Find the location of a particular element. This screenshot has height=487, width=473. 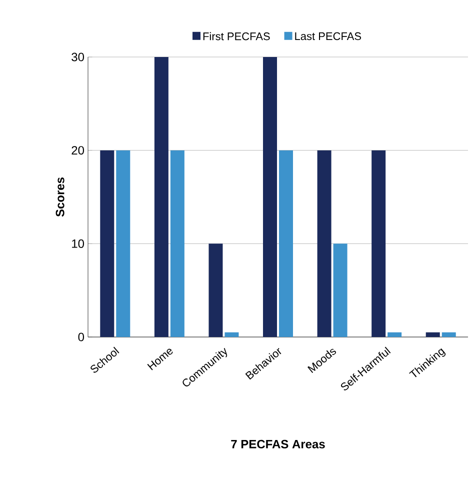

y-axis-title: Scores is located at coordinates (60, 197).